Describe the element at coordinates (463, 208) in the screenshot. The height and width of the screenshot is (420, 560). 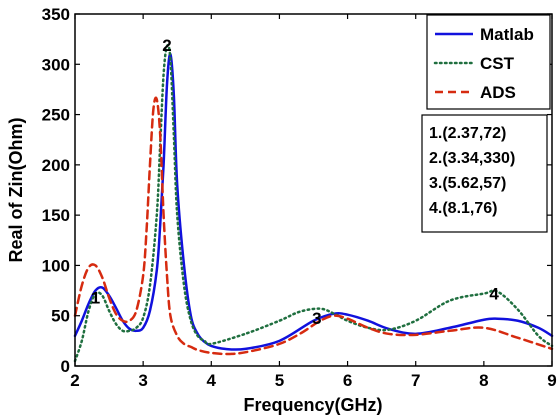
I see `annotation-line-4: 4.(8.1,76)` at that location.